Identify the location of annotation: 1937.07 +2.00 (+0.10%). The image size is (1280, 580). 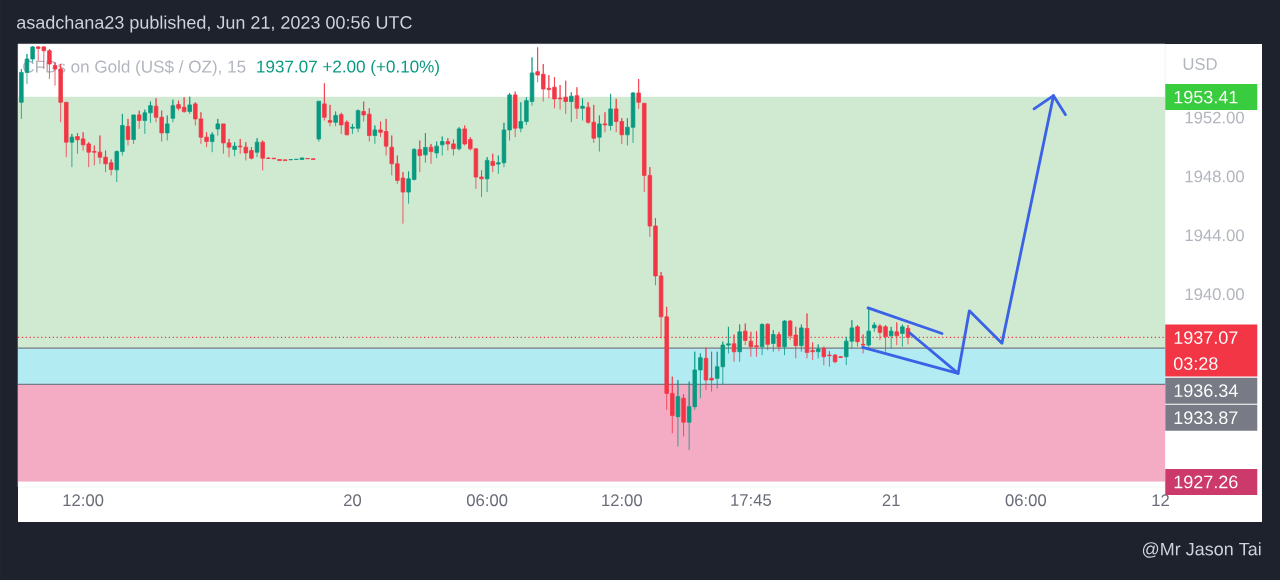
(348, 68).